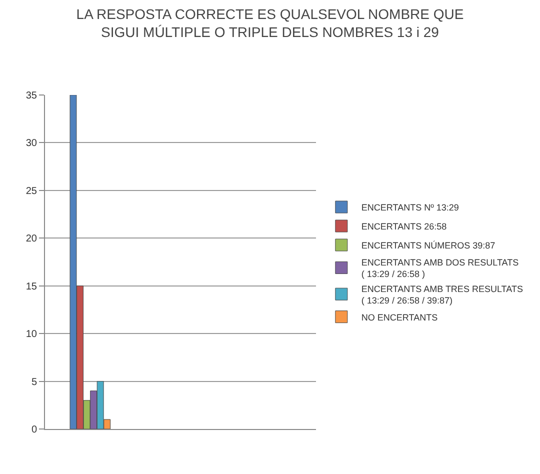  Describe the element at coordinates (440, 268) in the screenshot. I see `legend-label: ENCERTANTS AMB DOS RESULTATS ( 13:29 / 26:58 )` at that location.